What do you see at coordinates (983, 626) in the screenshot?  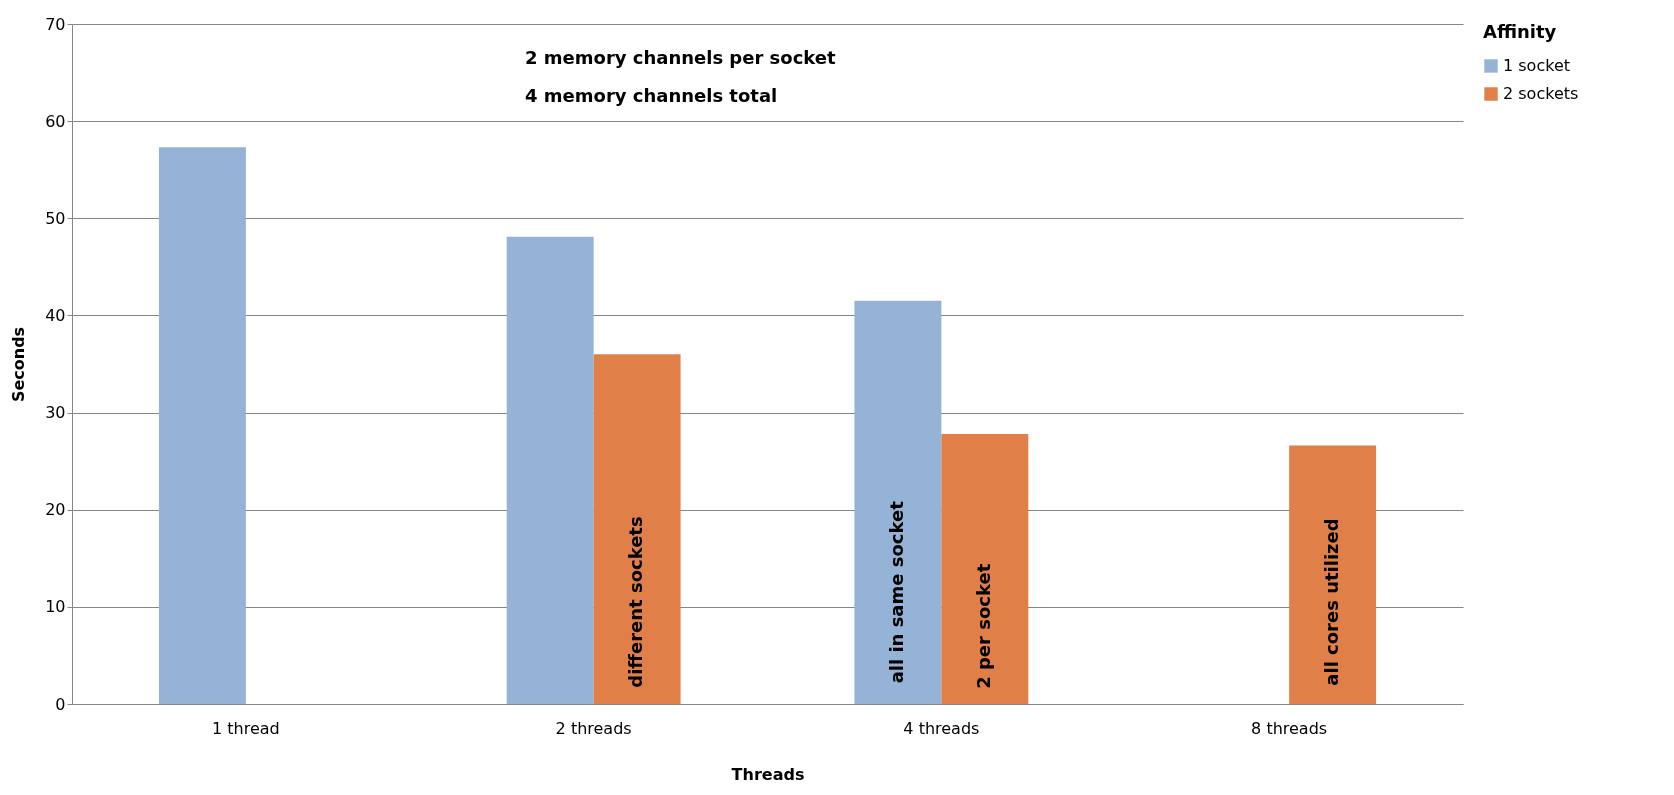 I see `annotation: 2 per socket` at bounding box center [983, 626].